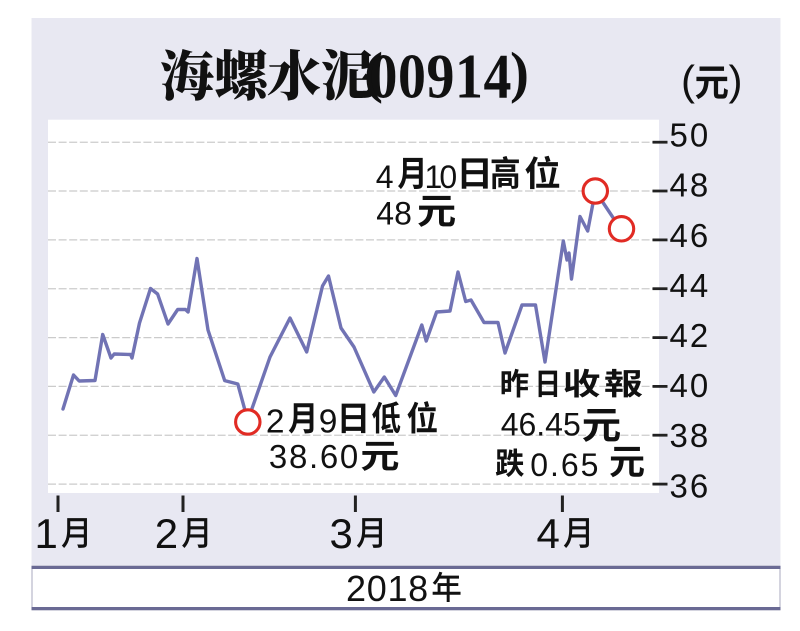 Image resolution: width=800 pixels, height=631 pixels. What do you see at coordinates (690, 485) in the screenshot?
I see `svg-text: 36` at bounding box center [690, 485].